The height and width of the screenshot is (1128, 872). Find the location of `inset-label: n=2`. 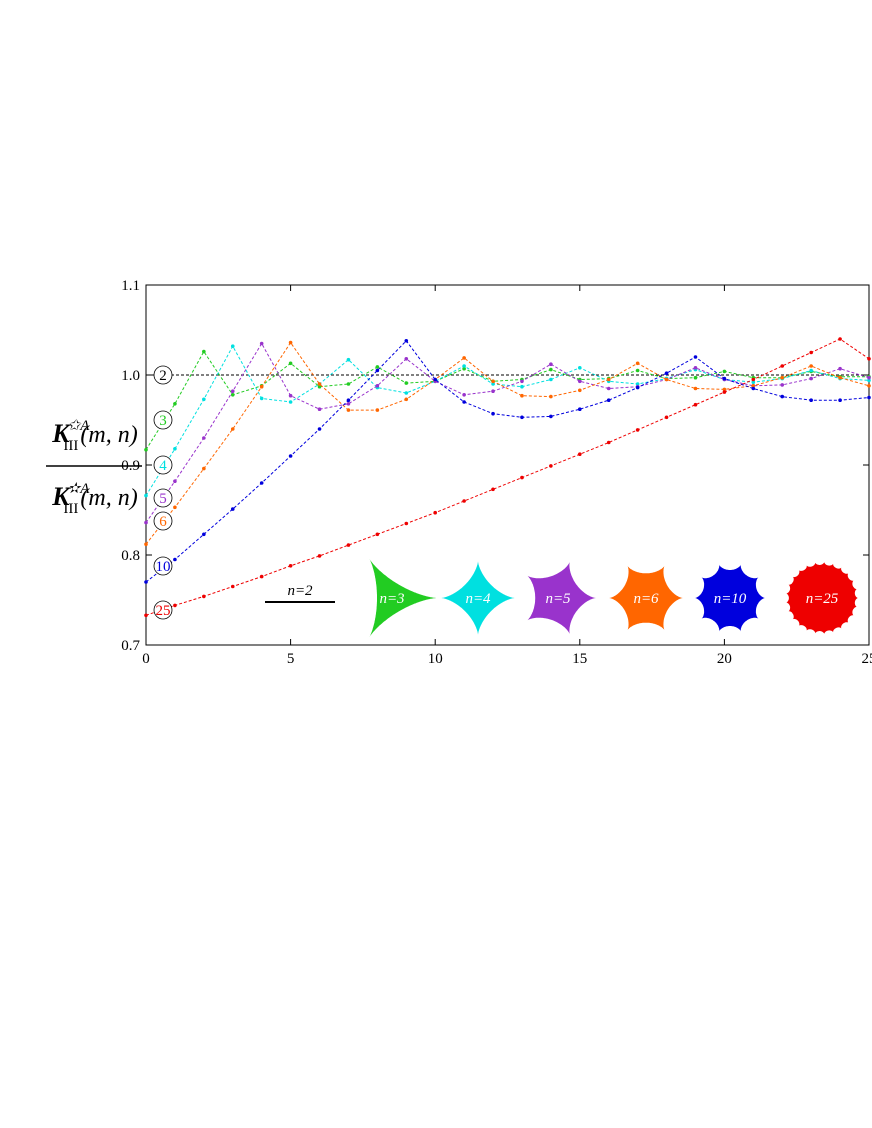

inset-label: n=2 is located at coordinates (300, 591).